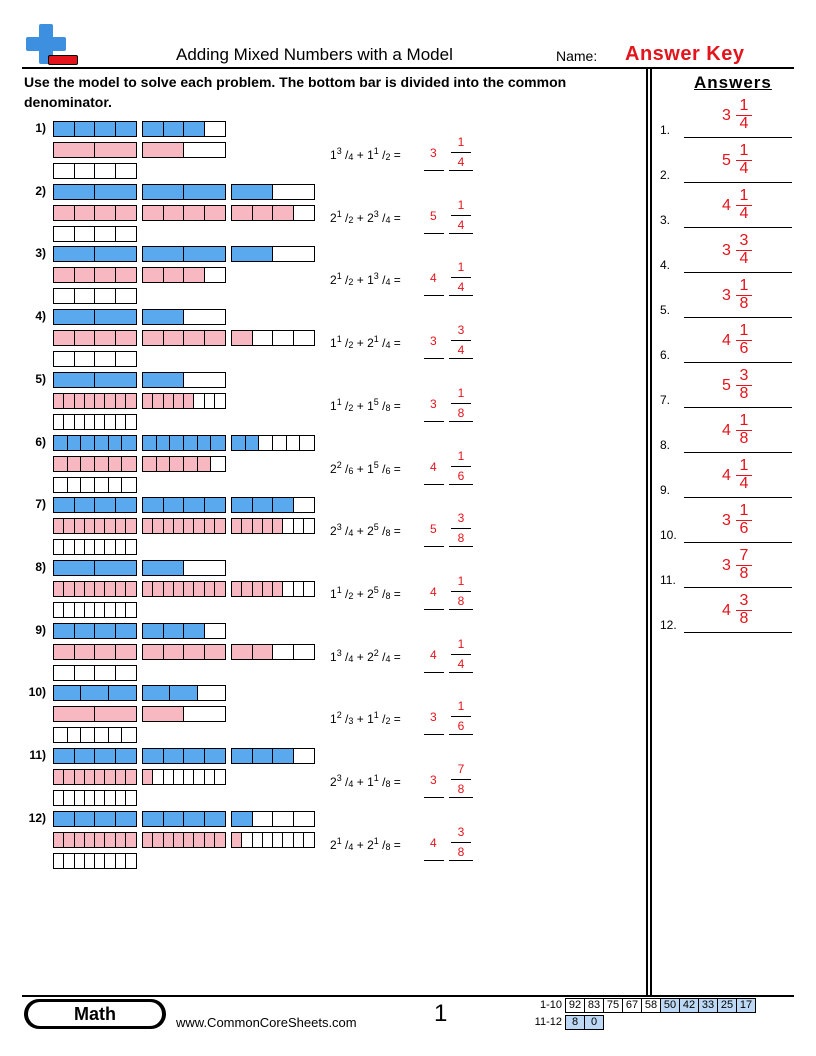  Describe the element at coordinates (665, 490) in the screenshot. I see `answer-key-number: 9.` at that location.